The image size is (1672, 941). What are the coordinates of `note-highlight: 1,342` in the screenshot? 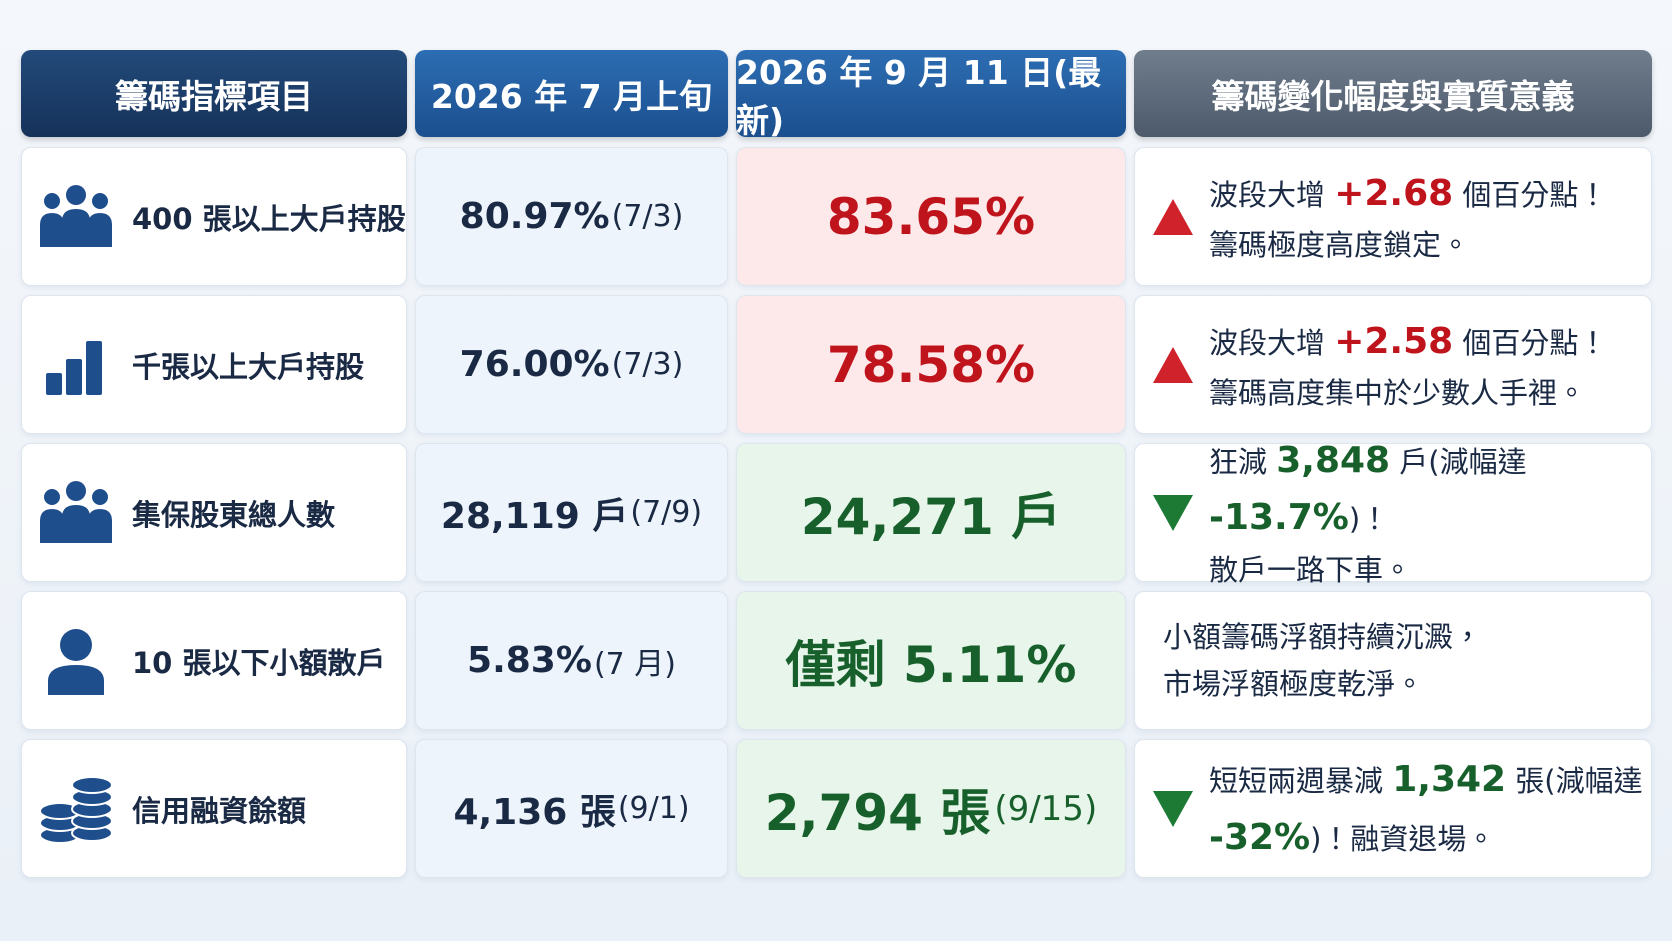 It's located at (1449, 779).